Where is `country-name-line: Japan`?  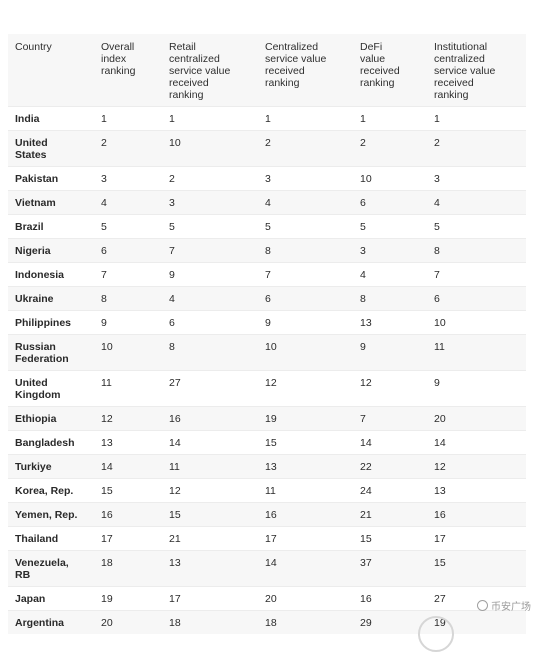 country-name-line: Japan is located at coordinates (30, 599).